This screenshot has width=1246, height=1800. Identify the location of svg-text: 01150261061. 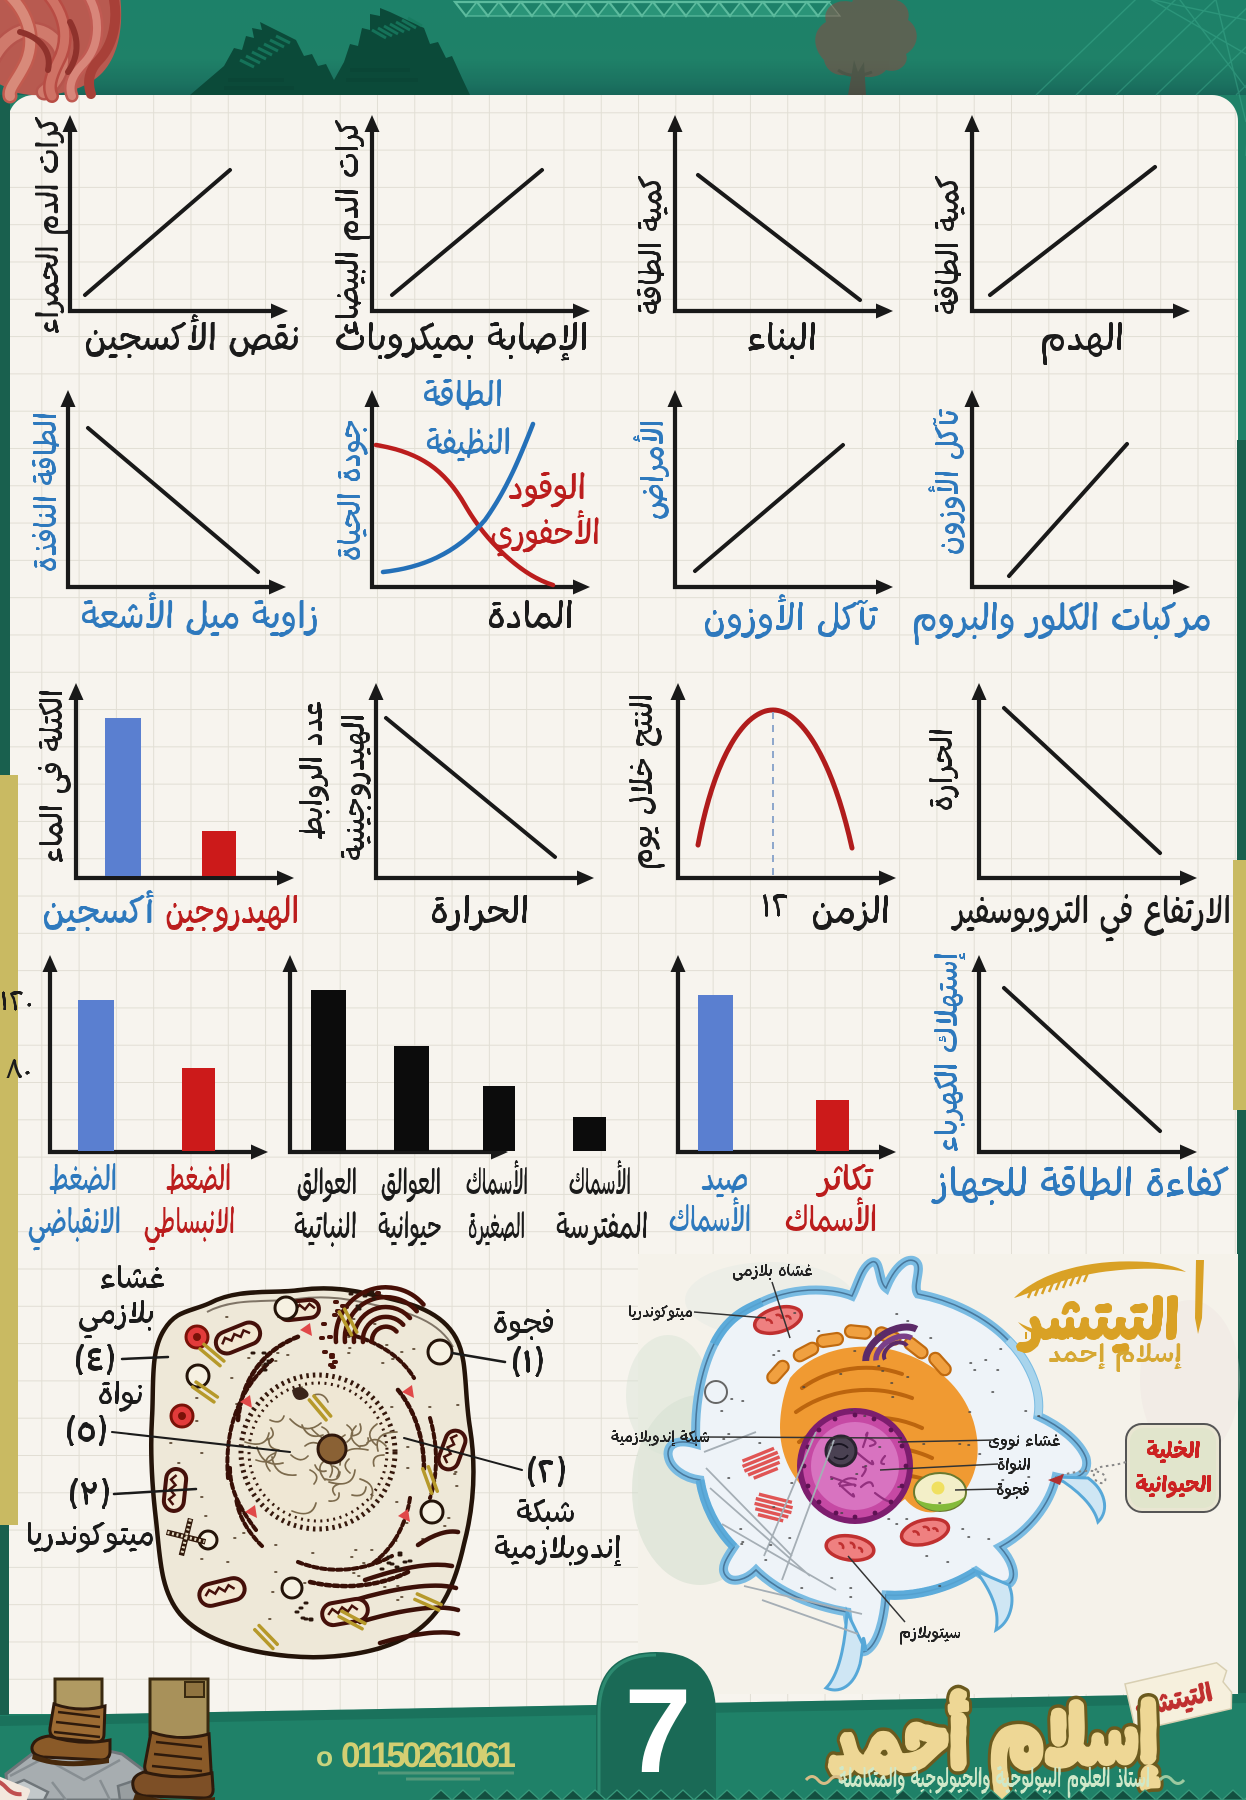
(429, 1755).